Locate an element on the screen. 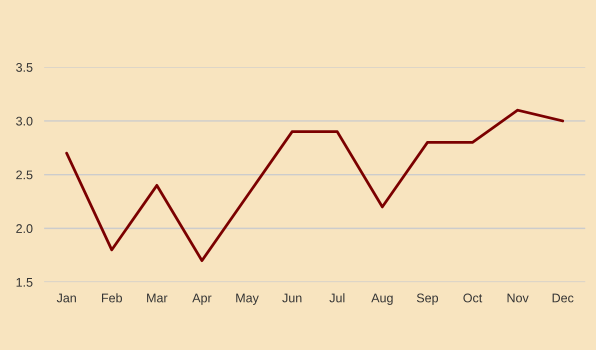 Image resolution: width=596 pixels, height=350 pixels. x-tick-label: Jan is located at coordinates (66, 298).